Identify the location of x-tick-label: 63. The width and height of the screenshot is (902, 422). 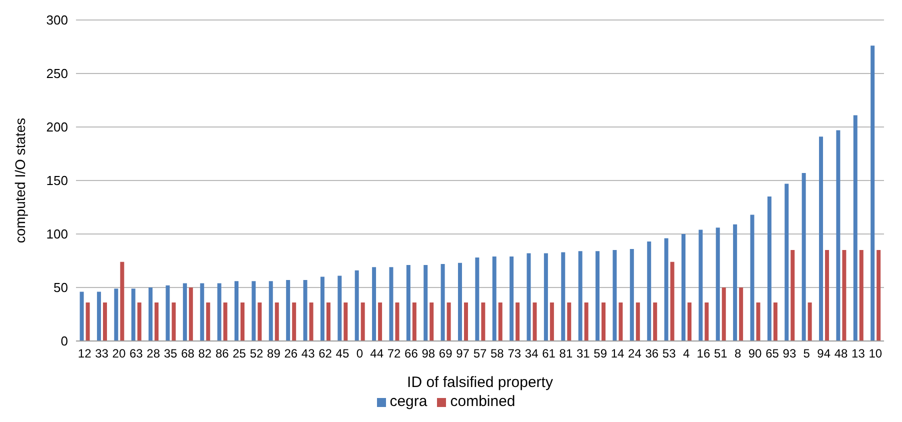
(136, 353).